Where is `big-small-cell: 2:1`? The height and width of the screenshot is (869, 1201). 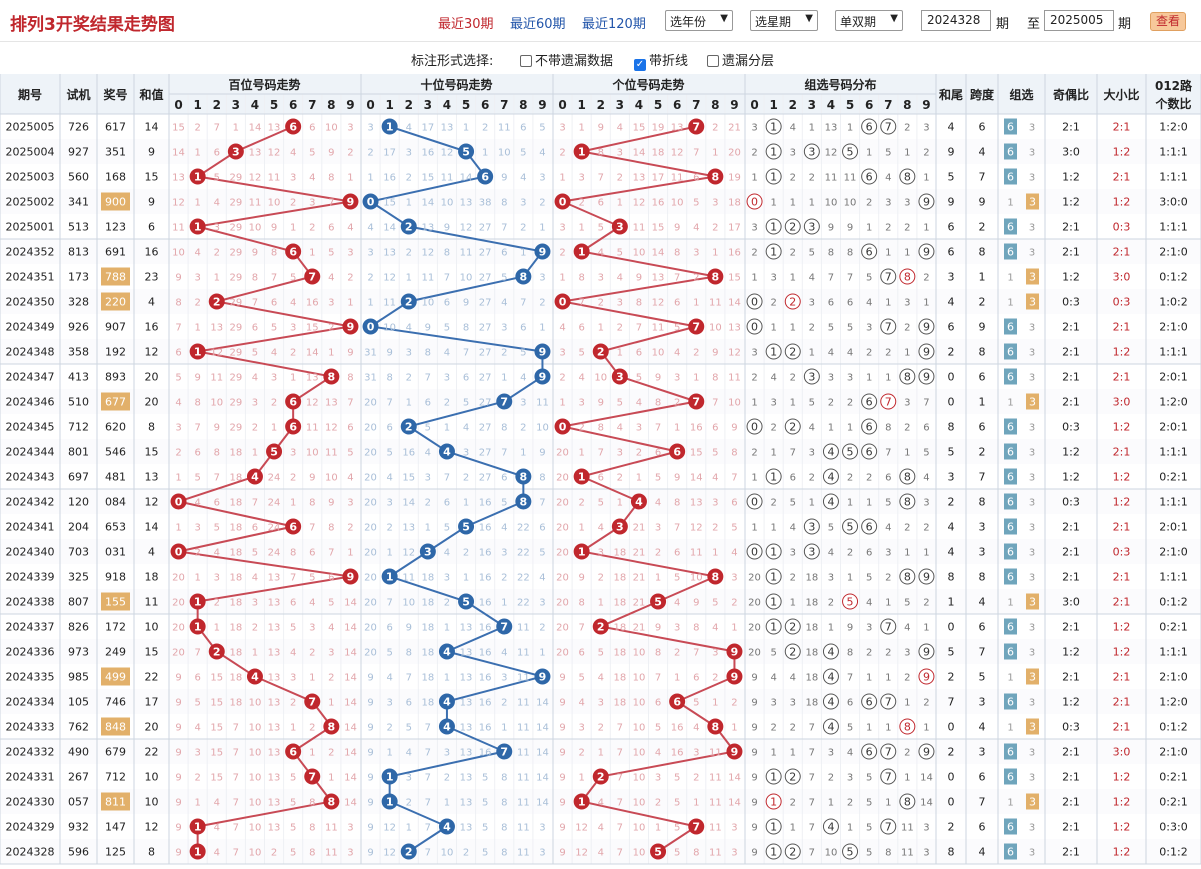
big-small-cell: 2:1 is located at coordinates (1122, 602).